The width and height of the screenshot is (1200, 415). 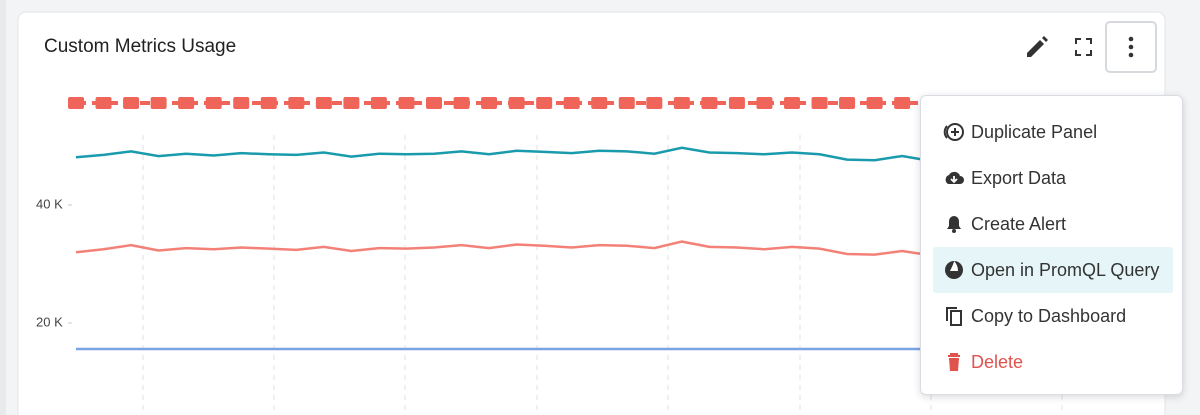 What do you see at coordinates (997, 361) in the screenshot?
I see `menu-label: Delete` at bounding box center [997, 361].